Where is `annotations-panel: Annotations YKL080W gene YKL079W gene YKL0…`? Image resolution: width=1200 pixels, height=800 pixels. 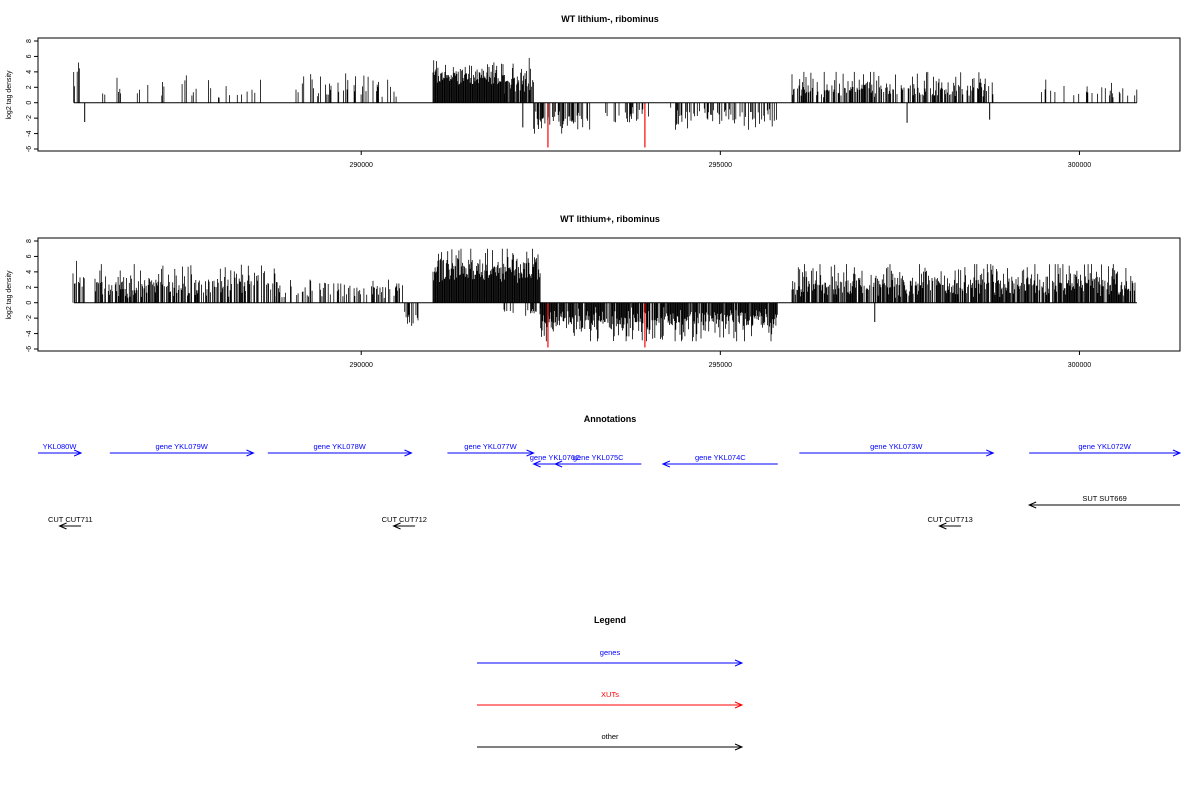
annotations-panel: Annotations YKL080W gene YKL079W gene YKL0… is located at coordinates (610, 472).